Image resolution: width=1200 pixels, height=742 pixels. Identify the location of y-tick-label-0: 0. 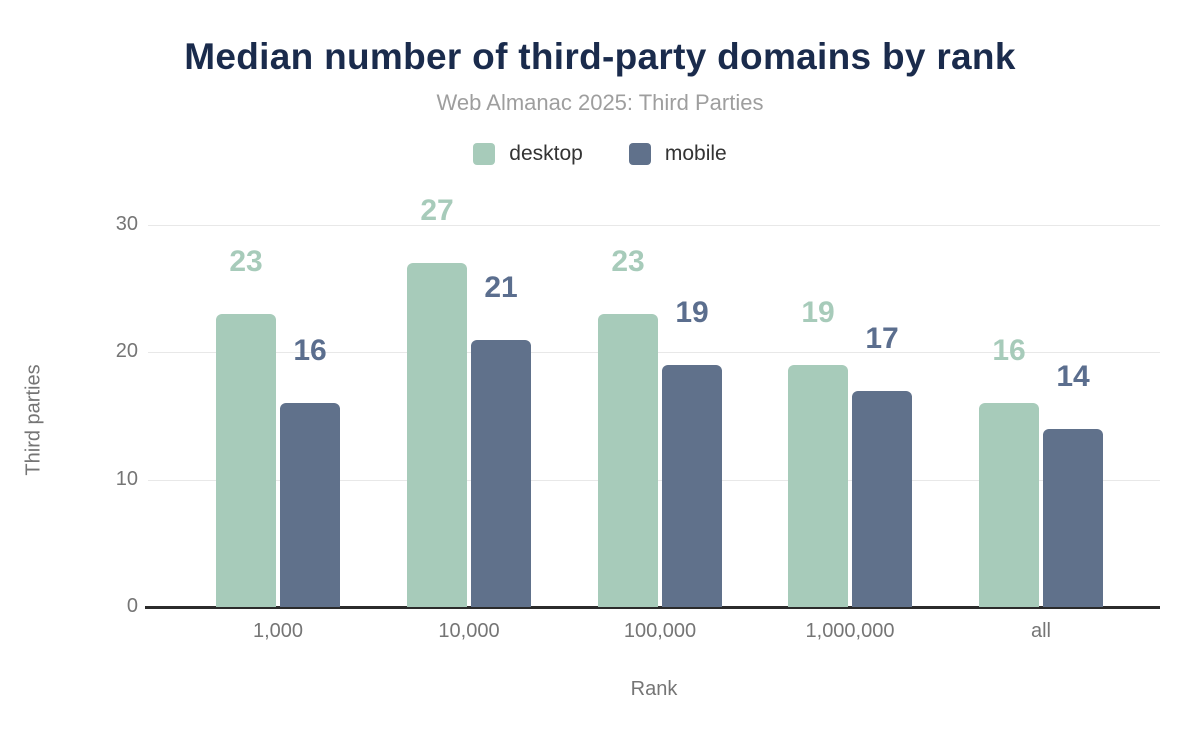
(132, 606).